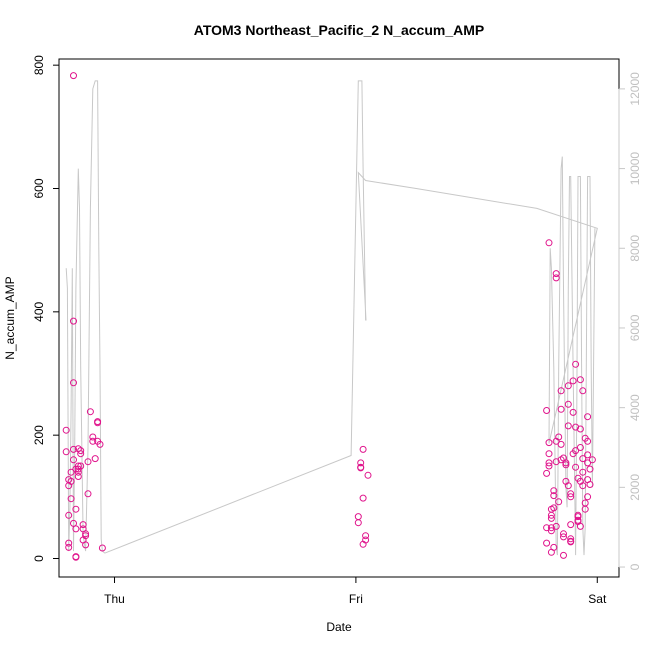 This screenshot has height=650, width=650. Describe the element at coordinates (39, 558) in the screenshot. I see `y-tick-label: 0` at that location.